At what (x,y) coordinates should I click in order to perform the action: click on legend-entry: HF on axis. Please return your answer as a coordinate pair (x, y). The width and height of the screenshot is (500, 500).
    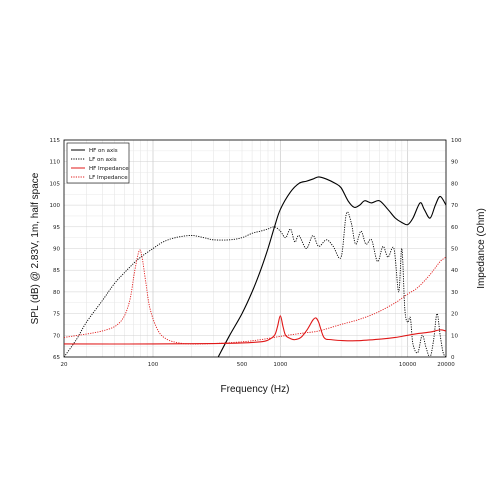
    Looking at the image, I should click on (103, 151).